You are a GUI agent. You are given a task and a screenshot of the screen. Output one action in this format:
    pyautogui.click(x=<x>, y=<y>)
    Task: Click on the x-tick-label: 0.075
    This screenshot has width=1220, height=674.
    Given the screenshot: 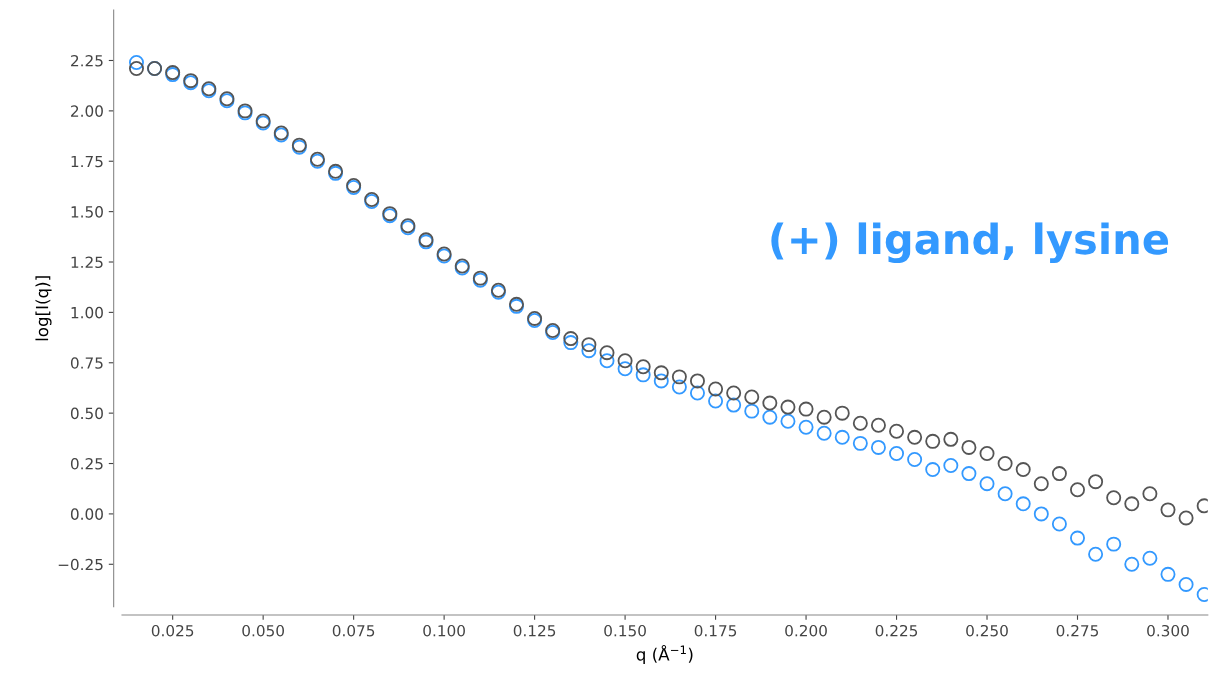 What is the action you would take?
    pyautogui.click(x=353, y=630)
    